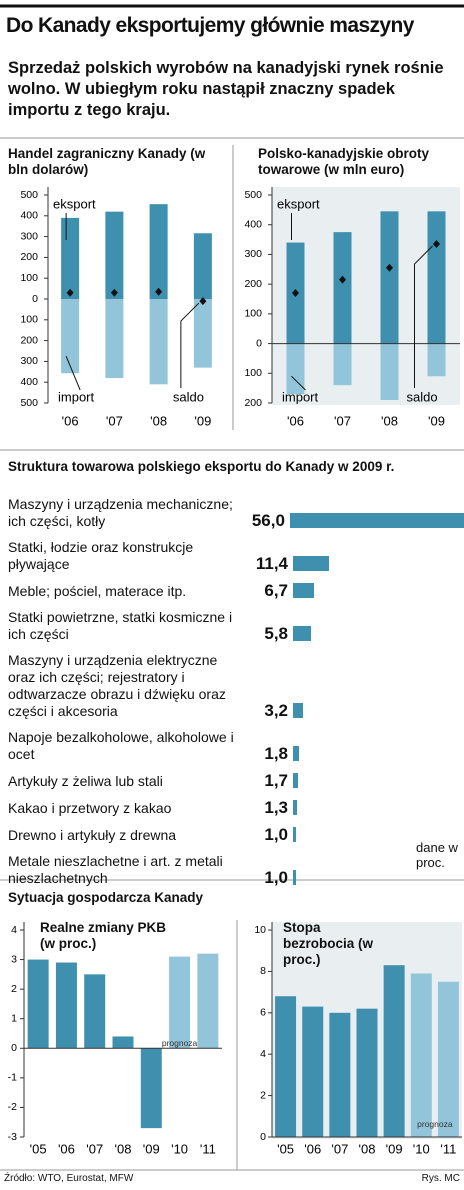 The image size is (464, 1190). Describe the element at coordinates (263, 1137) in the screenshot. I see `y-tick-label: 0` at that location.